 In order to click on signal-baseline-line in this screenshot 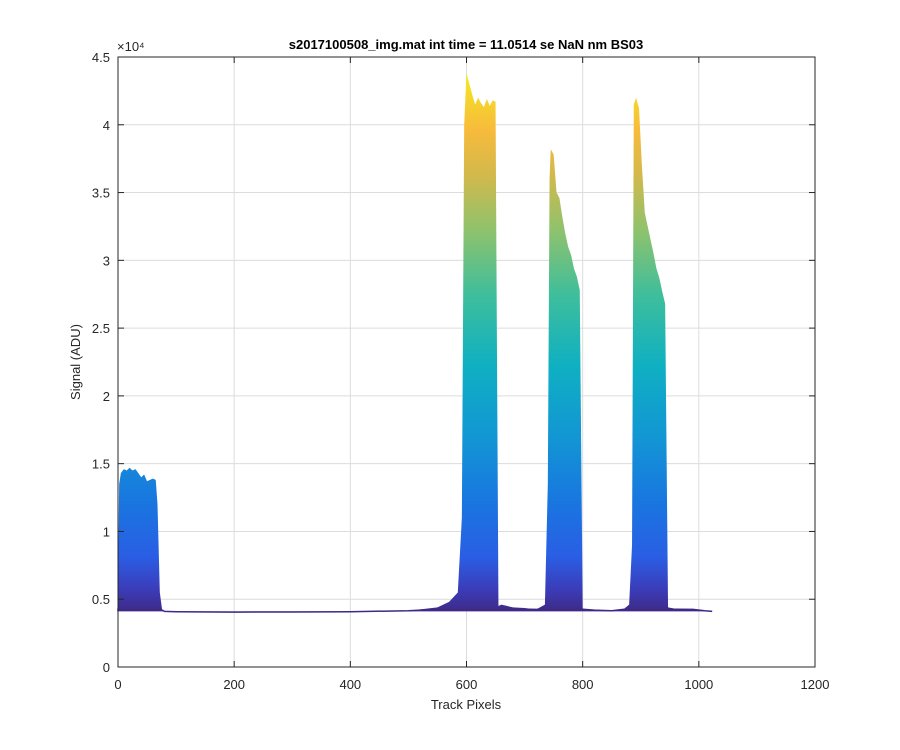, I will do `click(415, 610)`.